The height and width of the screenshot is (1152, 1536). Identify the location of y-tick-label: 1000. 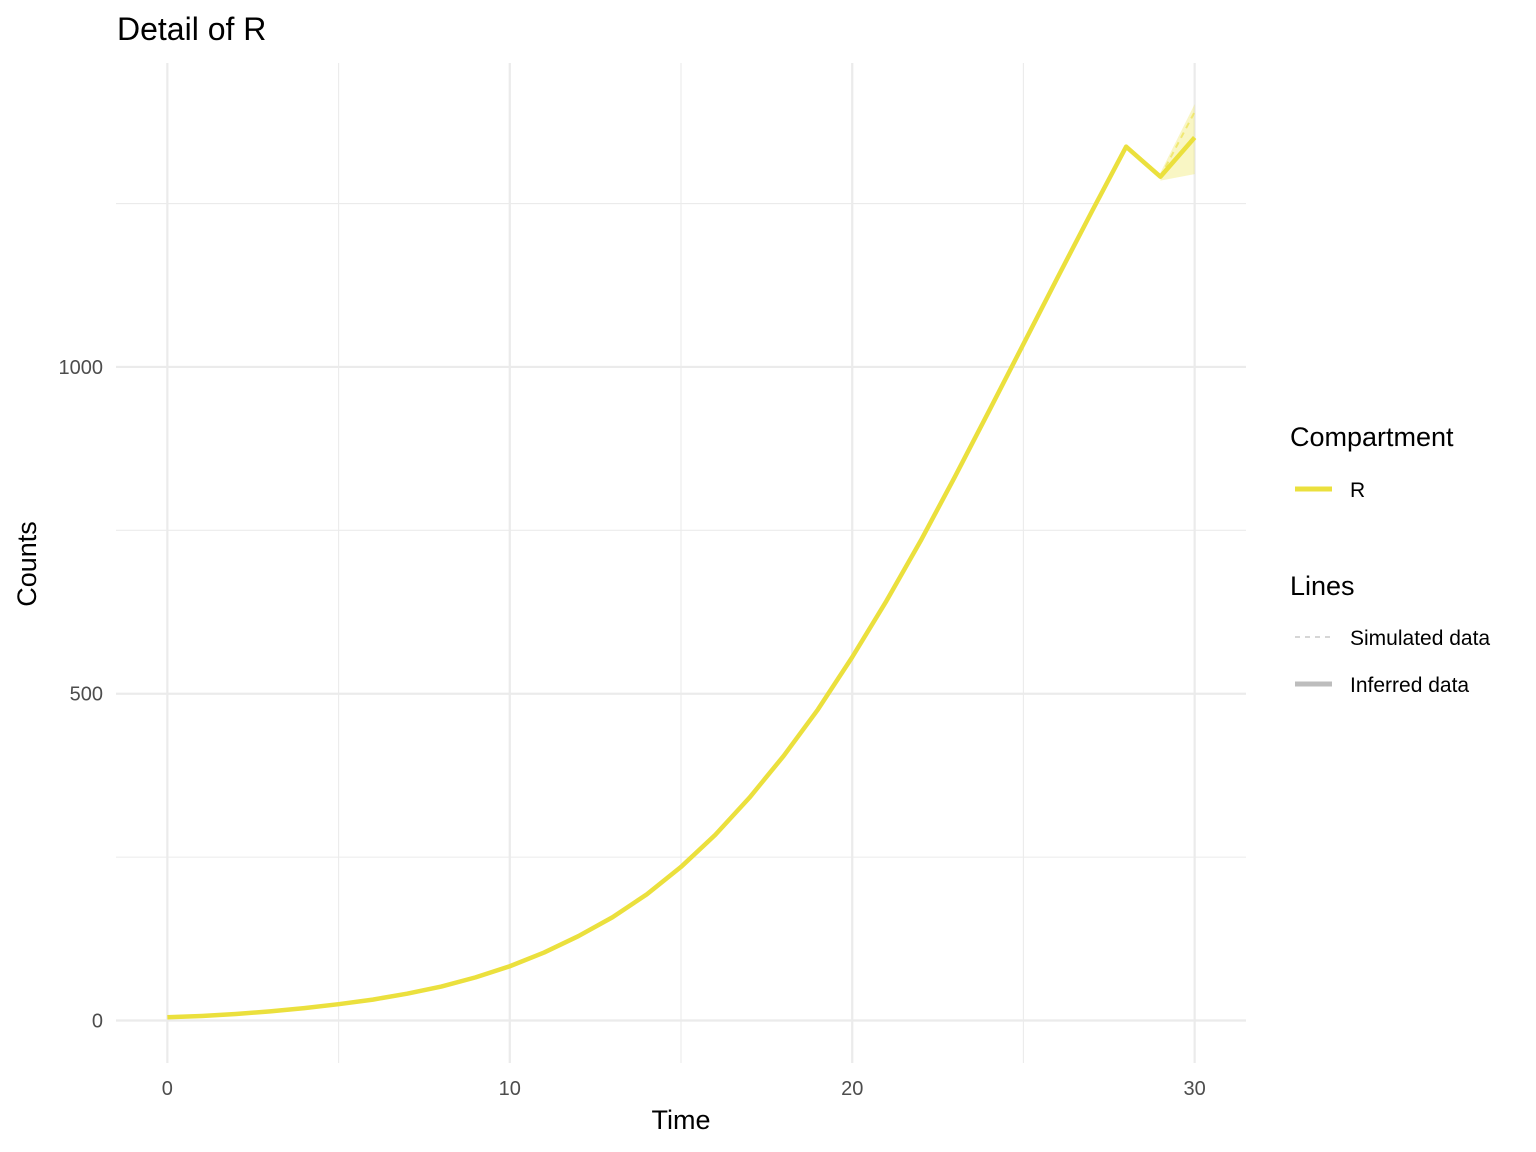
(81, 368).